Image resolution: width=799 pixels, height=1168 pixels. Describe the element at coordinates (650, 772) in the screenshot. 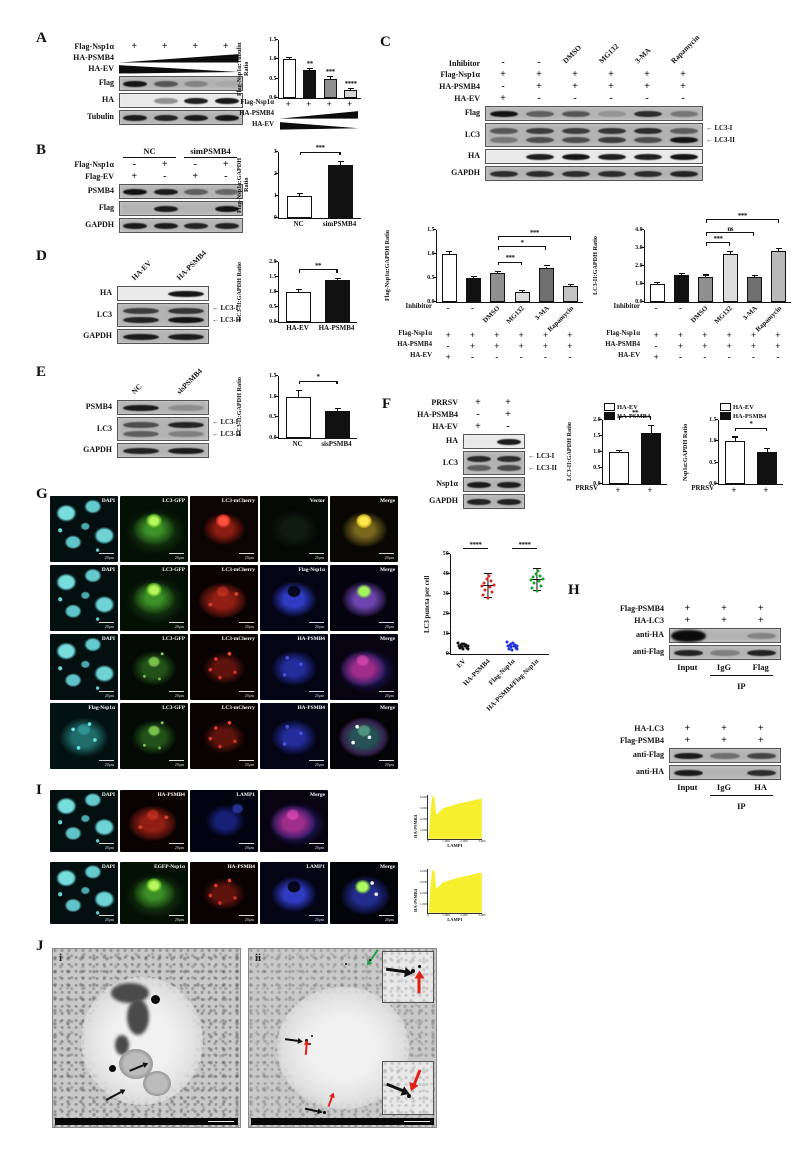

I see `blot-label: anti-HA` at that location.